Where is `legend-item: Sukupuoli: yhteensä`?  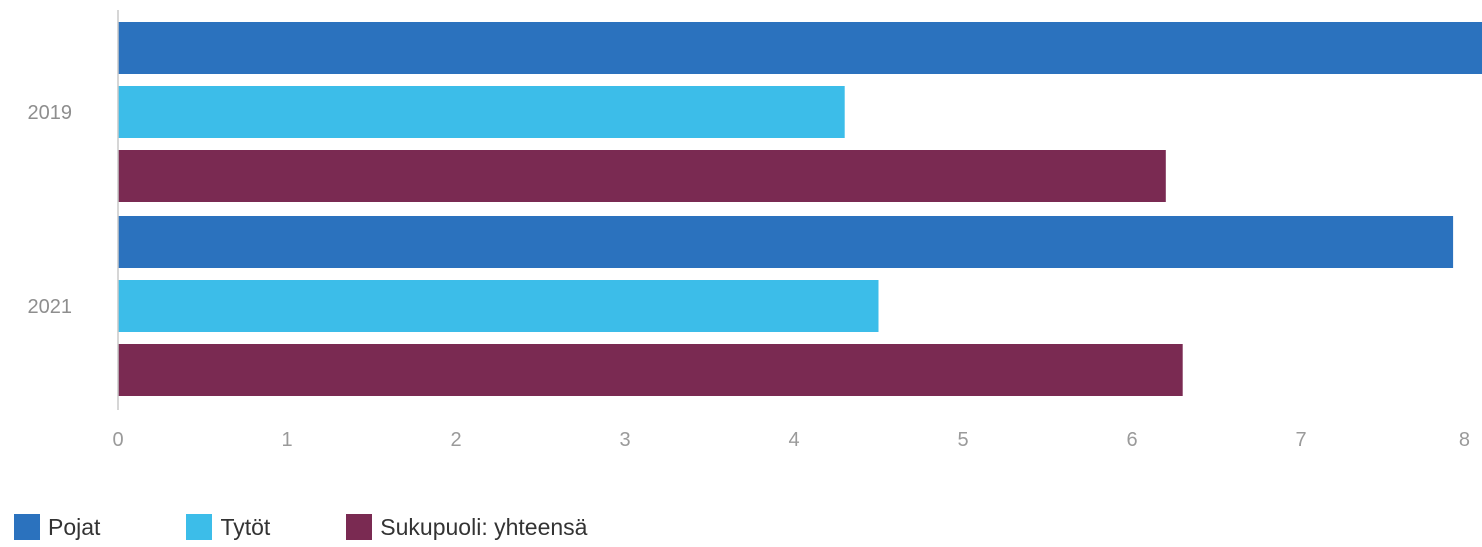
legend-item: Sukupuoli: yhteensä is located at coordinates (466, 527).